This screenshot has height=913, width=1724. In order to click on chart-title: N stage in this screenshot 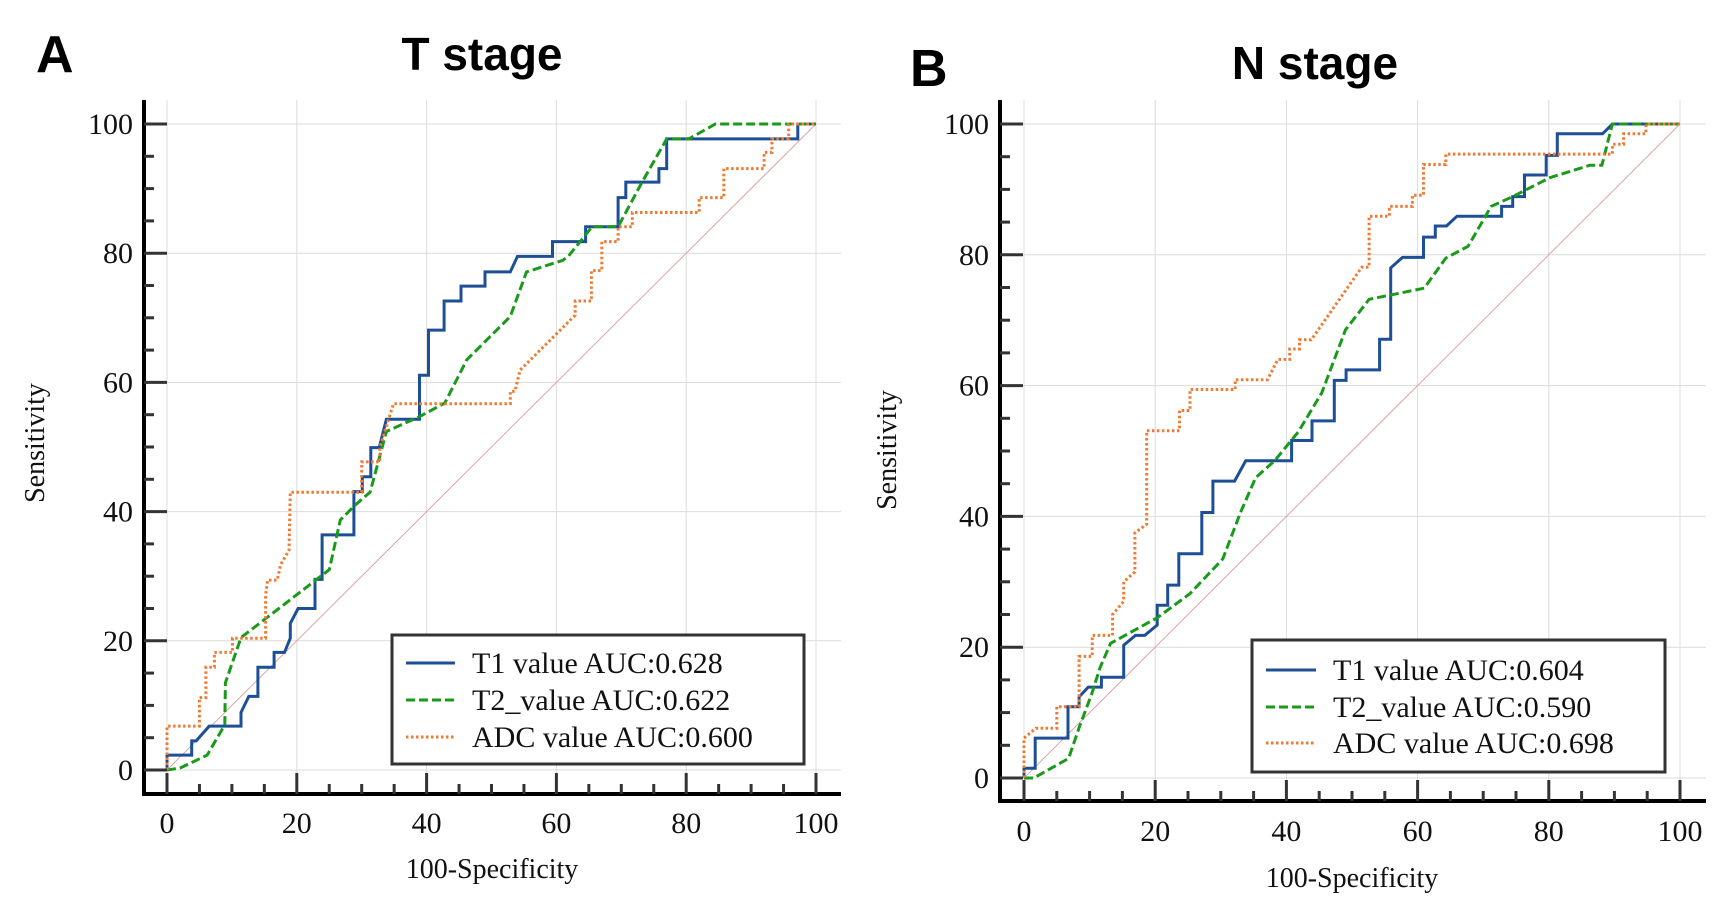, I will do `click(1315, 63)`.